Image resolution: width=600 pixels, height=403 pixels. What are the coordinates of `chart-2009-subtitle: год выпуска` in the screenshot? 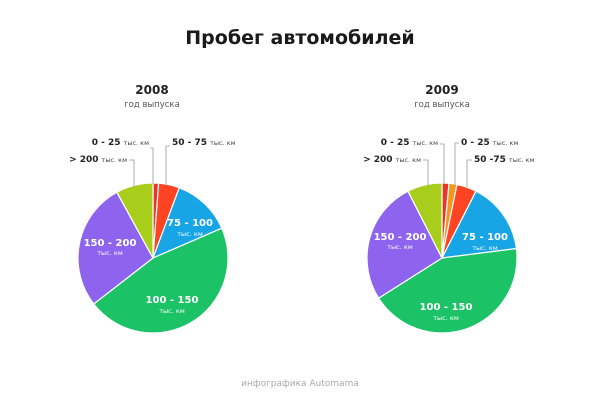 It's located at (442, 105).